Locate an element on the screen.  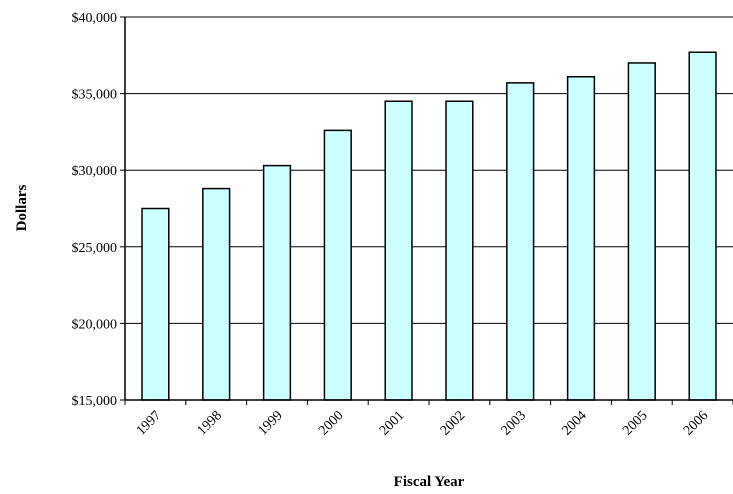
bar-1998 is located at coordinates (216, 294).